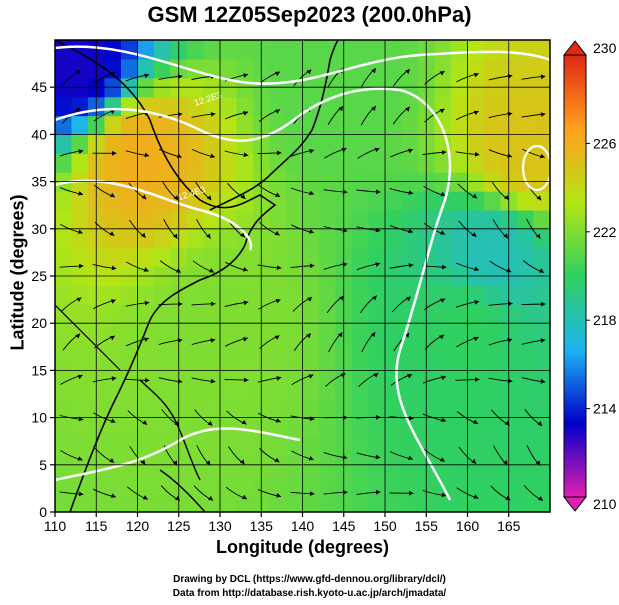  What do you see at coordinates (39, 182) in the screenshot?
I see `y-tick-label: 35` at bounding box center [39, 182].